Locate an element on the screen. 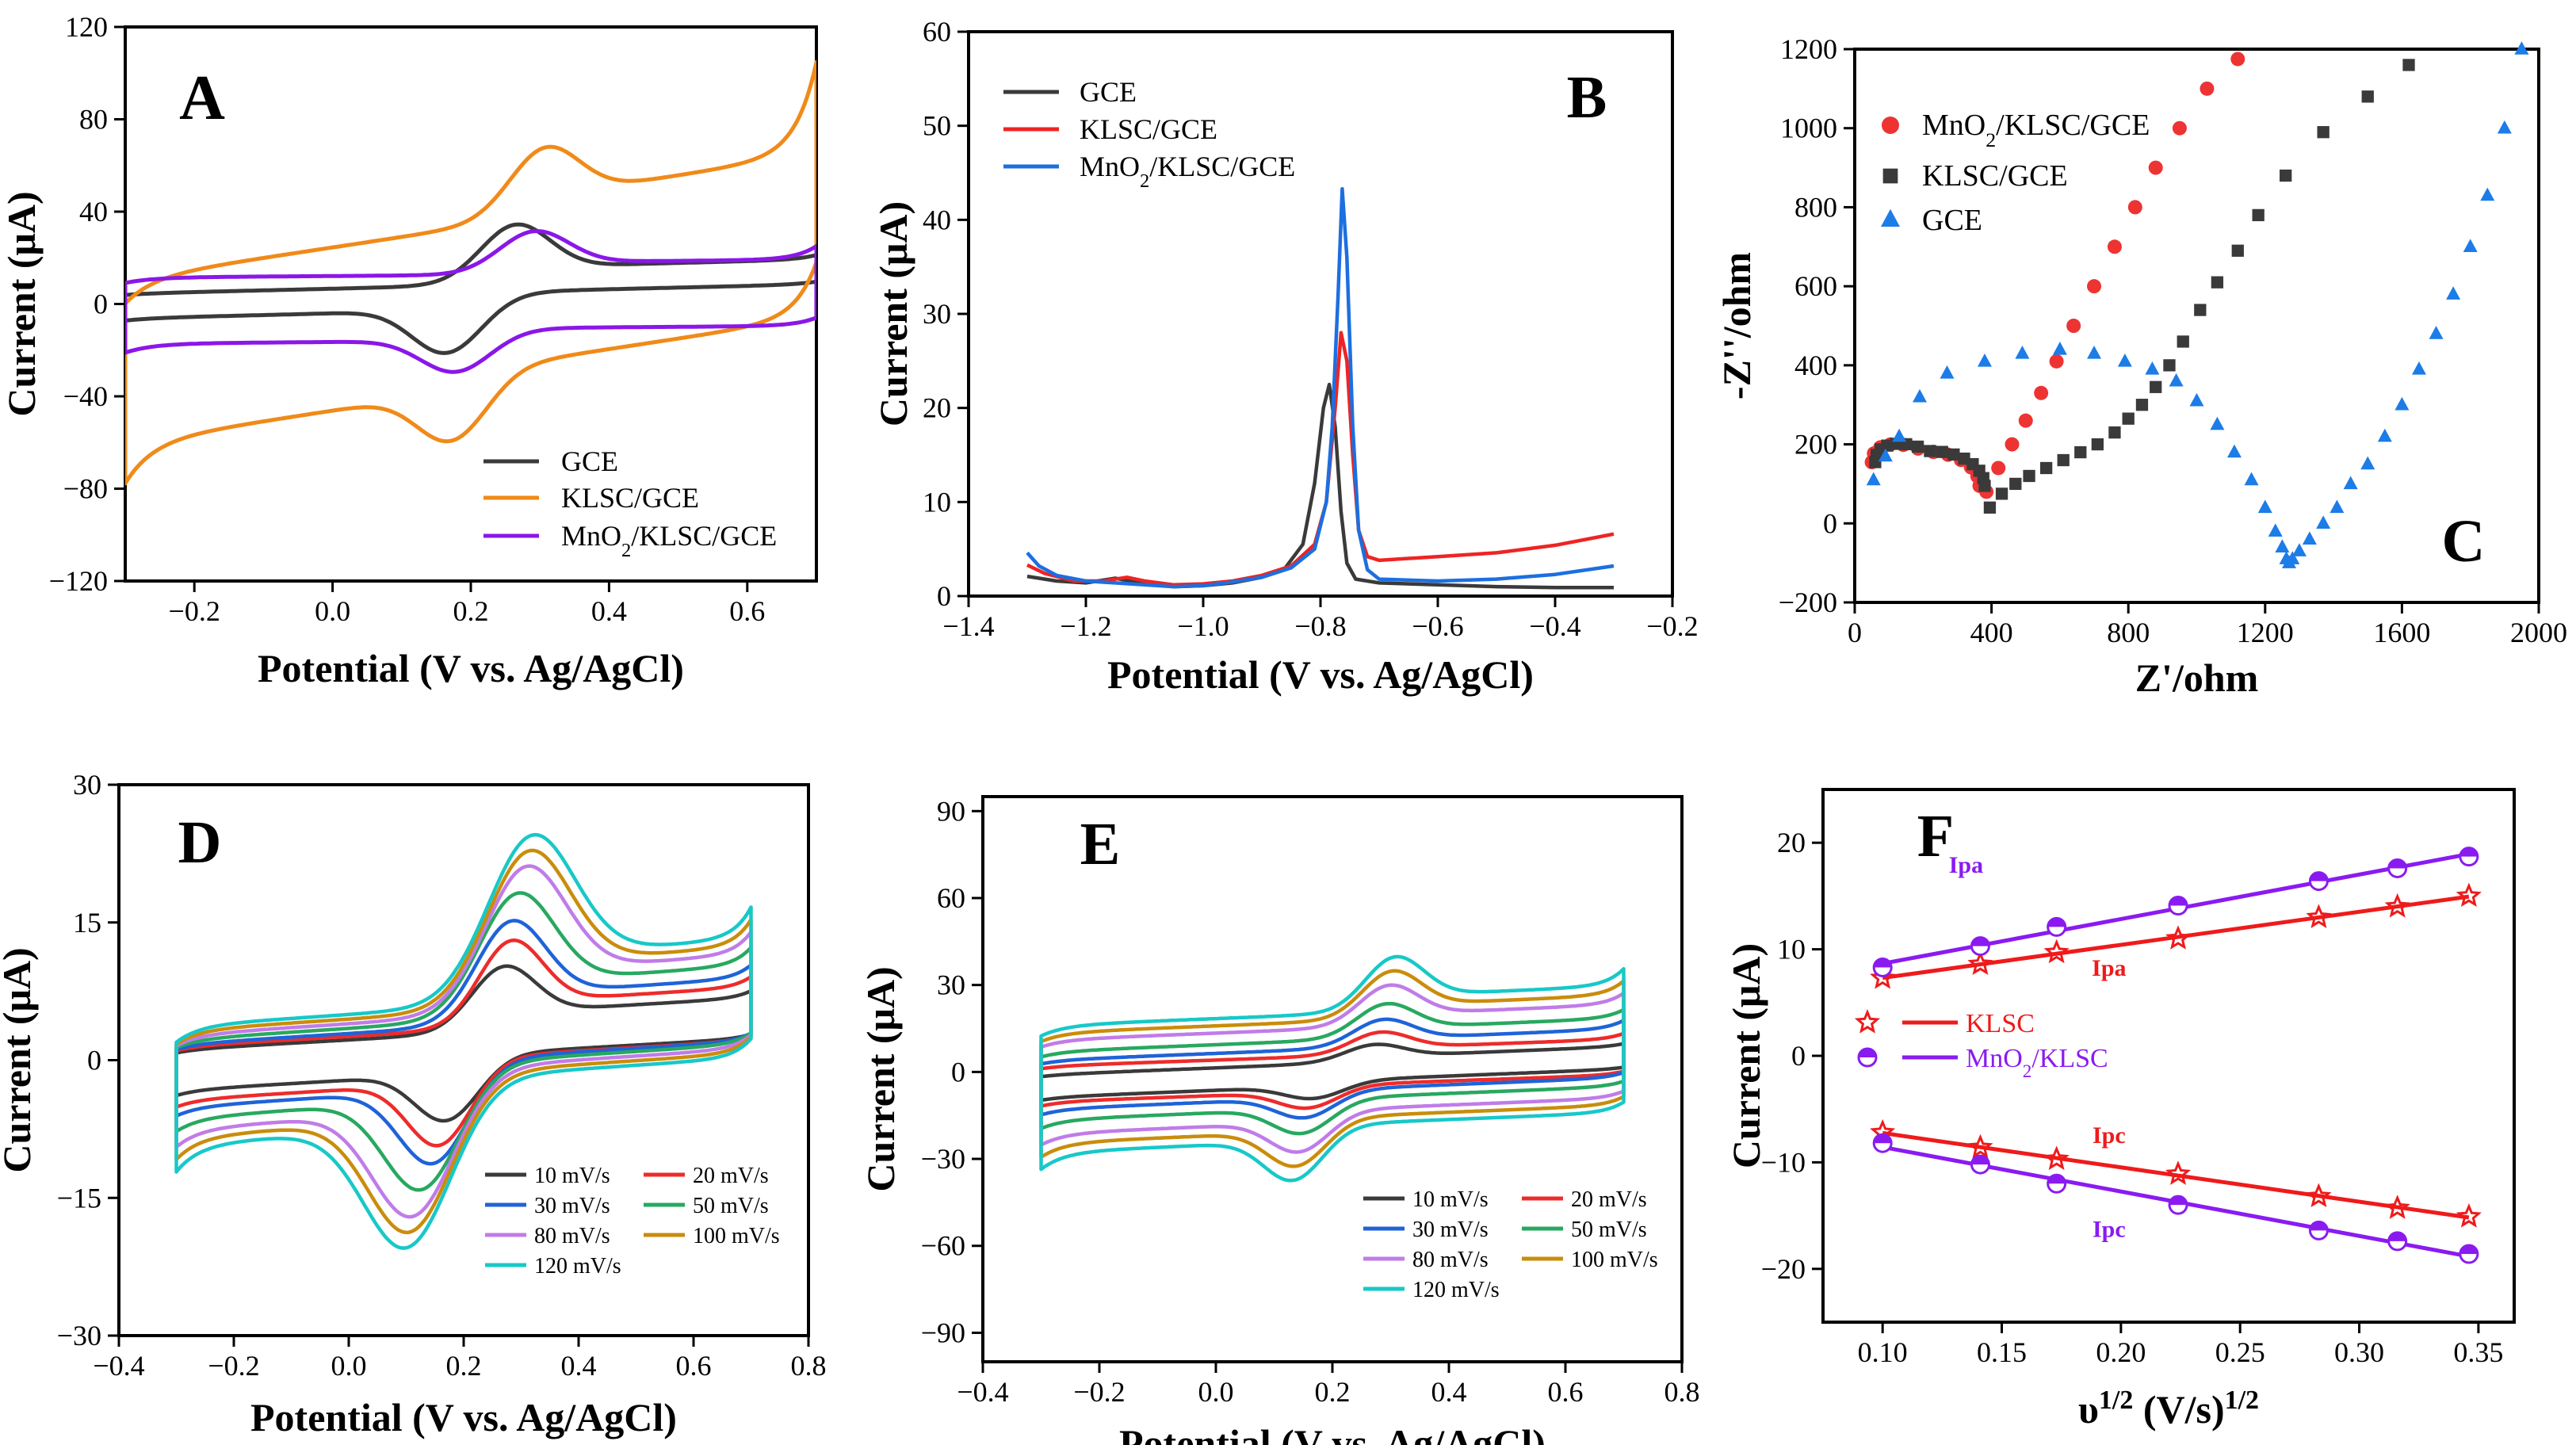  scatter-series-klsc-ipa is located at coordinates (2176, 936).